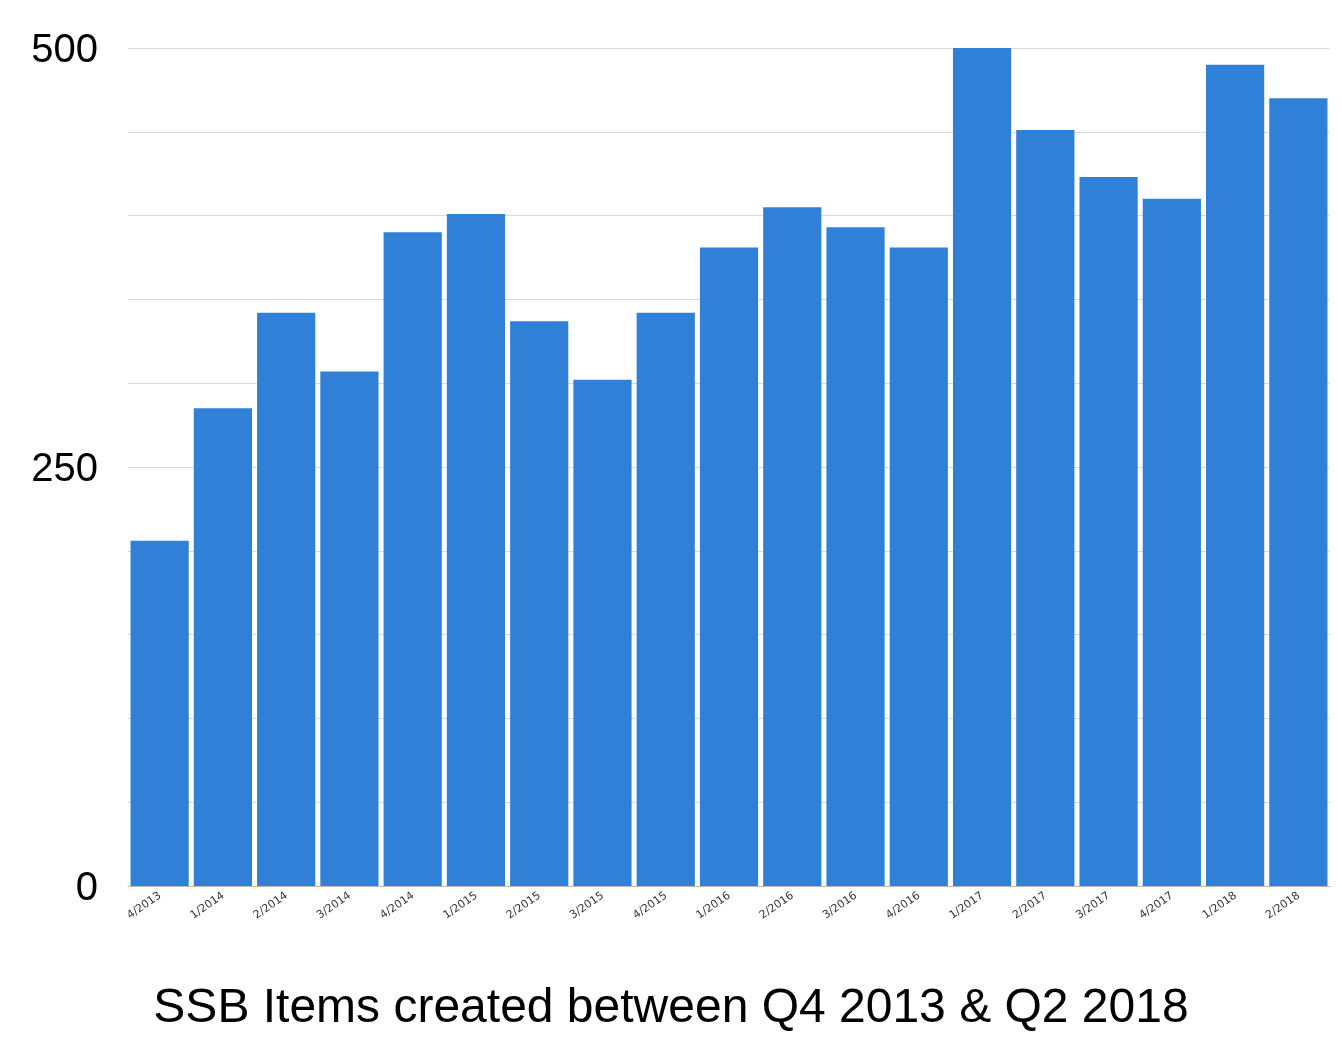 The height and width of the screenshot is (1042, 1342). I want to click on text: SSB Items created between Q4 2013 & Q2 2018, so click(671, 1005).